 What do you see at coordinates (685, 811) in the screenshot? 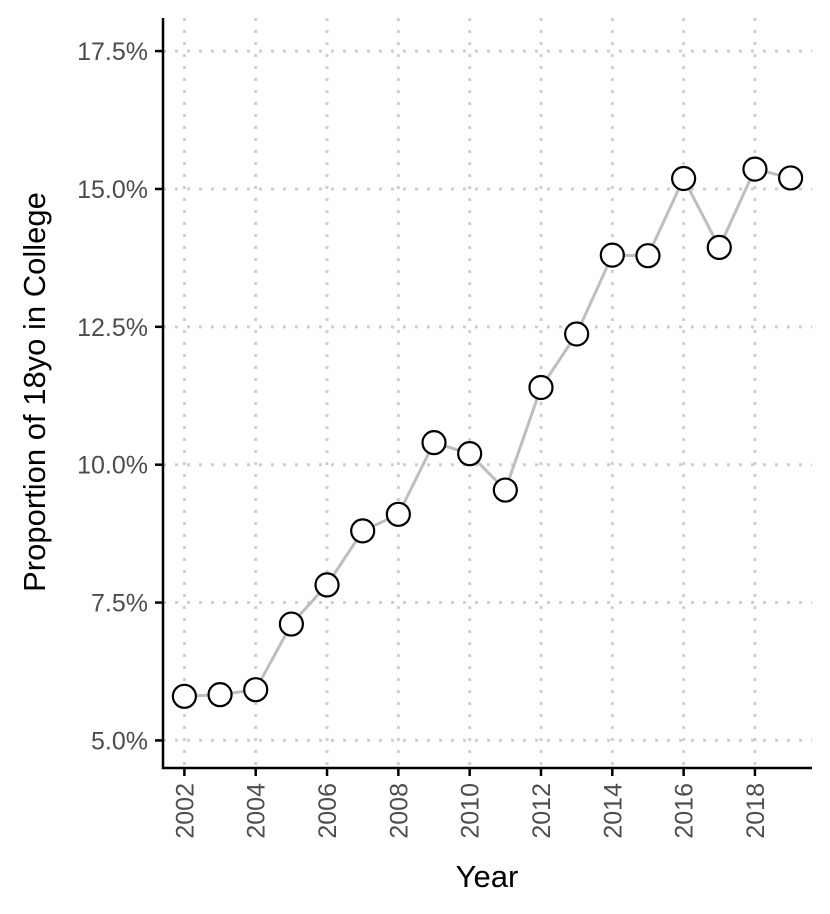
I see `x-tick-label: 2016` at bounding box center [685, 811].